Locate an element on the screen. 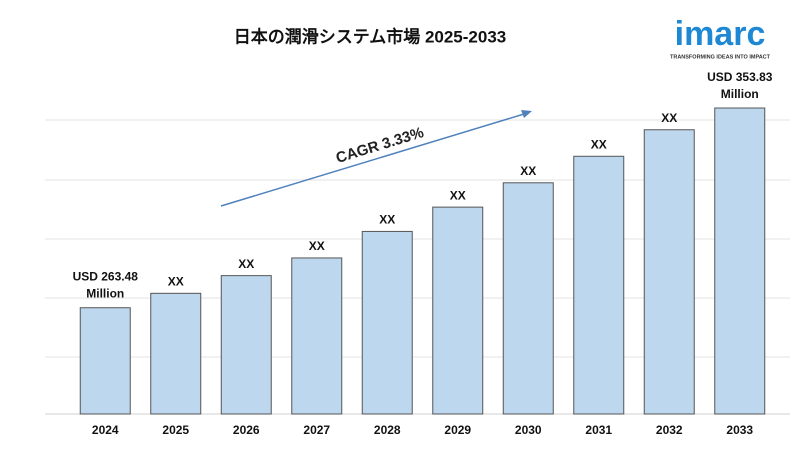 This screenshot has height=450, width=800. x-tick-label: 2026 is located at coordinates (246, 430).